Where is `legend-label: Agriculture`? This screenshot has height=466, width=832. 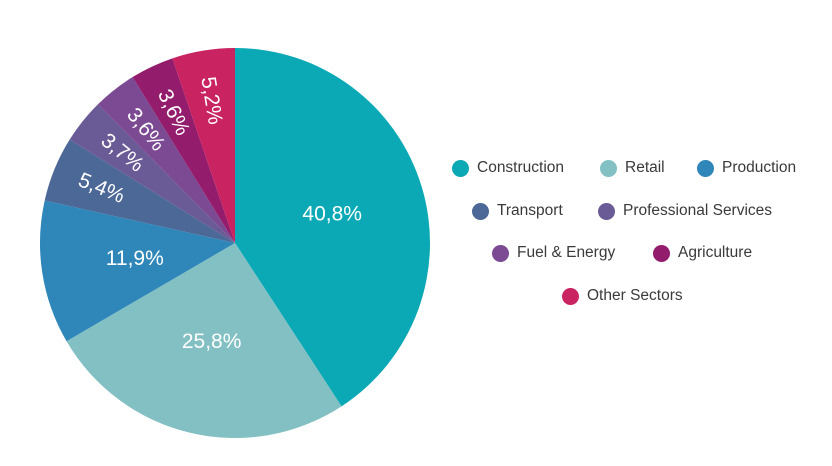 legend-label: Agriculture is located at coordinates (715, 252).